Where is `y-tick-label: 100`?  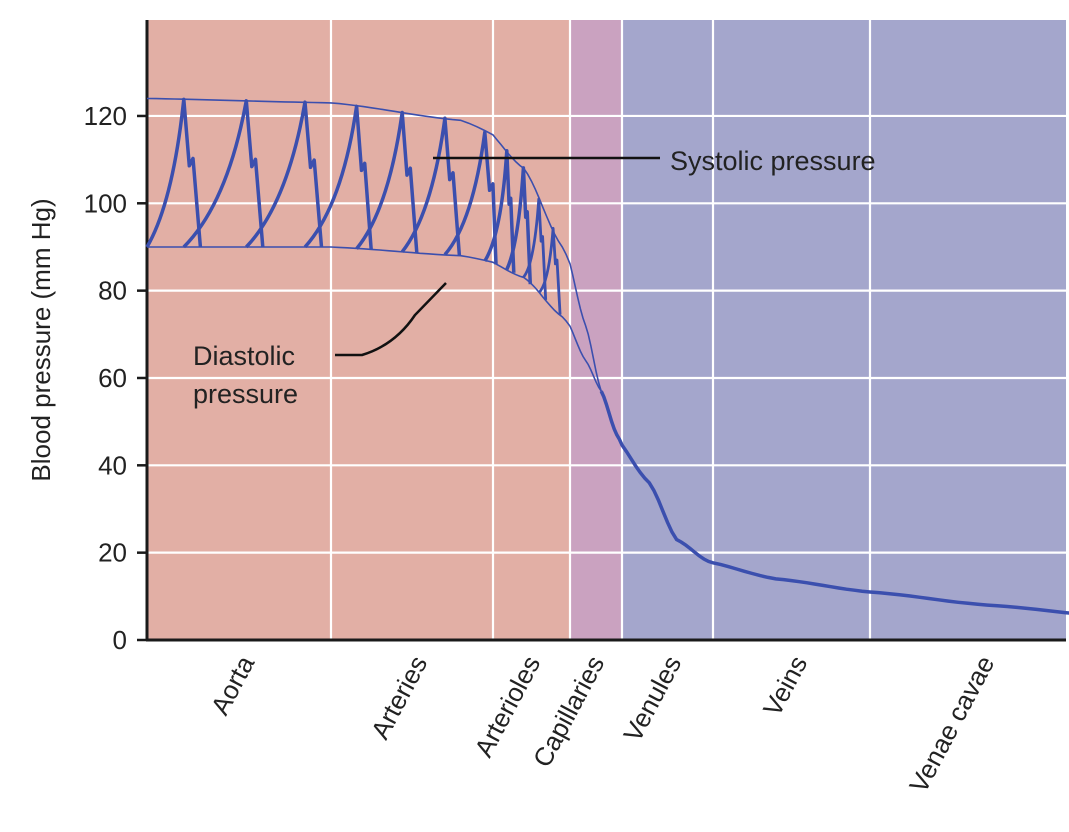
y-tick-label: 100 is located at coordinates (105, 203).